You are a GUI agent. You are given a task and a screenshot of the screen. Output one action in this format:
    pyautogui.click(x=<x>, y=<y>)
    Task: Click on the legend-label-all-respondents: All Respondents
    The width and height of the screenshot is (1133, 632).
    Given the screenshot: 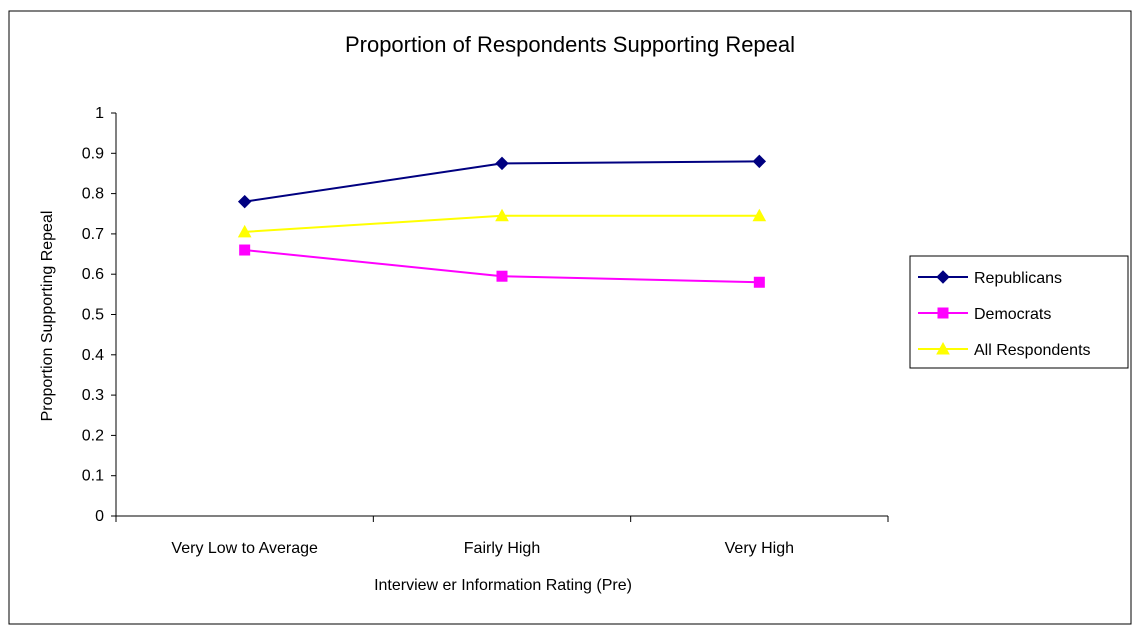 What is the action you would take?
    pyautogui.click(x=1032, y=350)
    